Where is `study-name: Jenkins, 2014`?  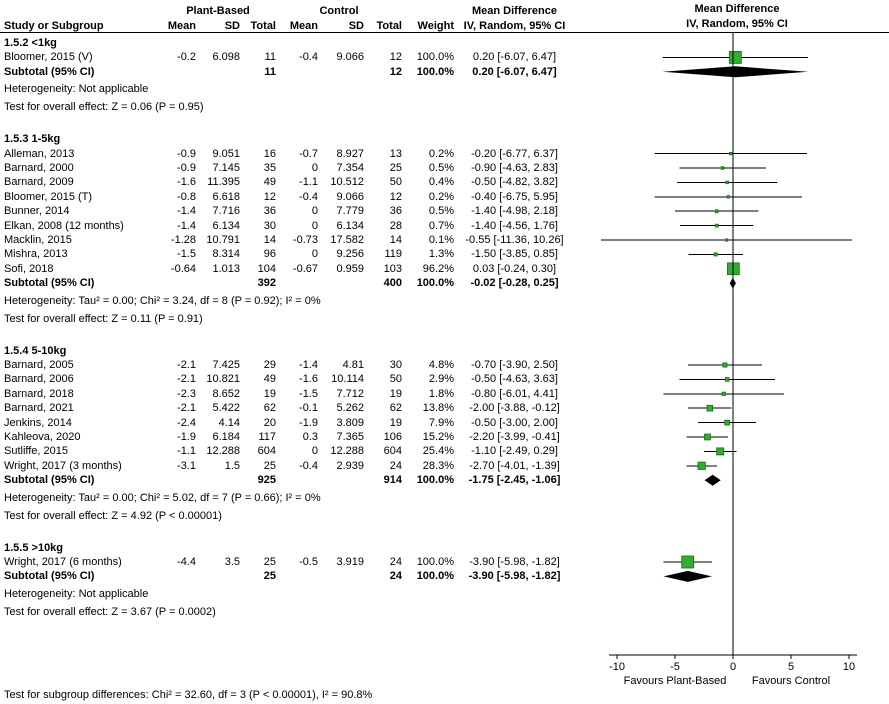
study-name: Jenkins, 2014 is located at coordinates (38, 422).